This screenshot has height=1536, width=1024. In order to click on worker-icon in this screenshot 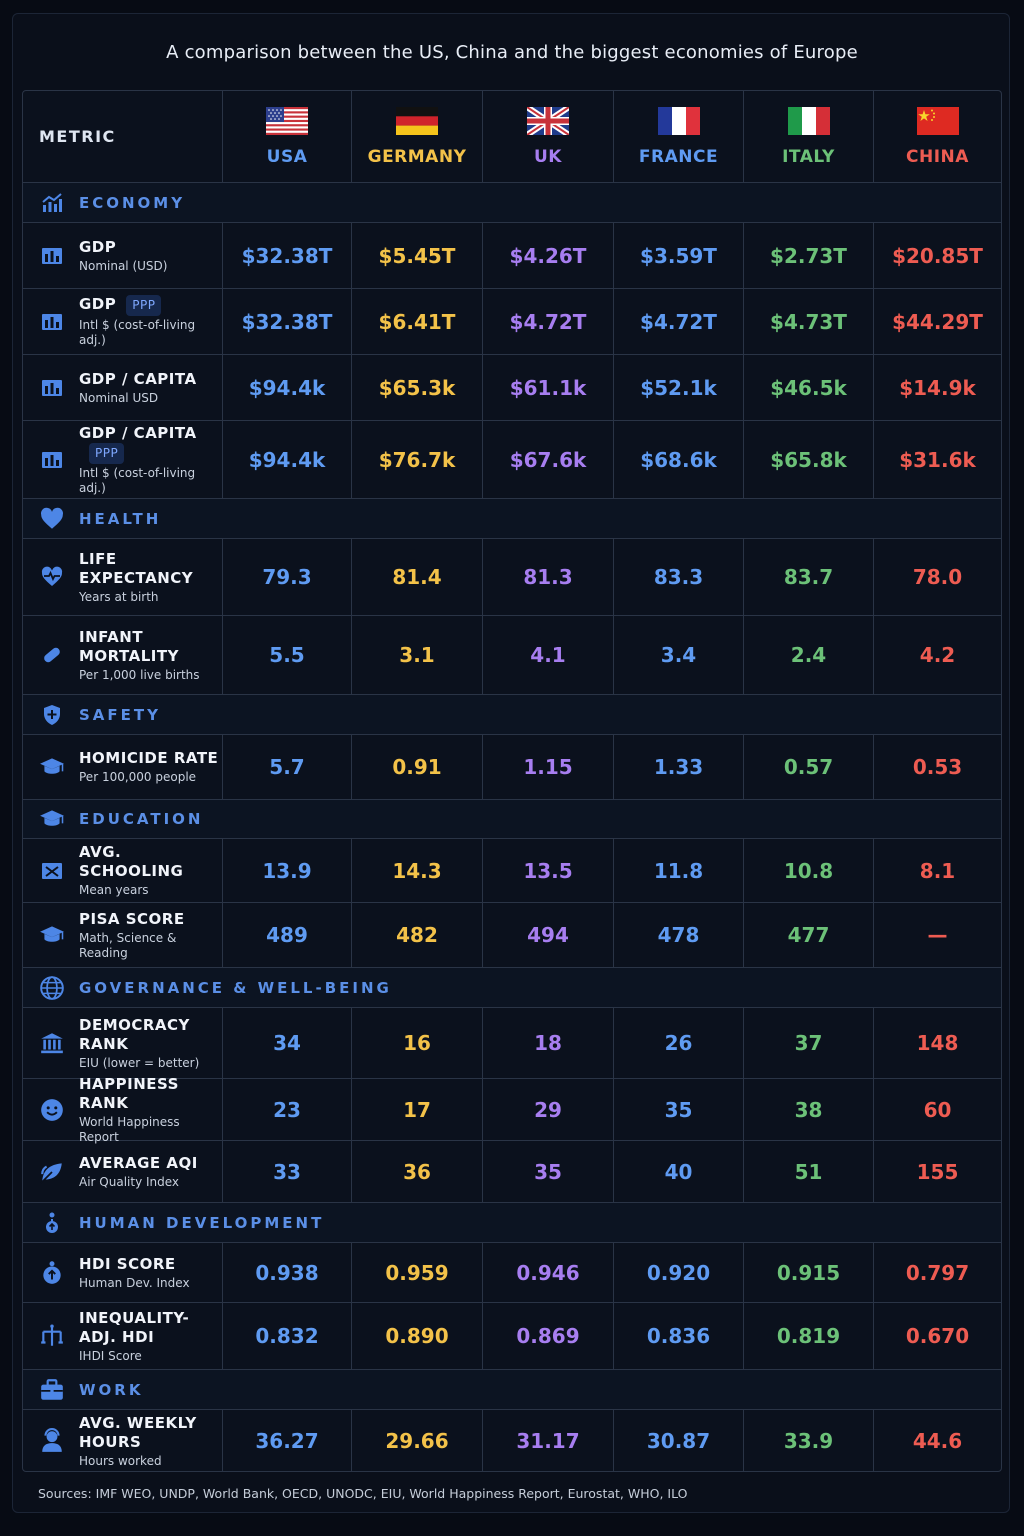, I will do `click(52, 1441)`.